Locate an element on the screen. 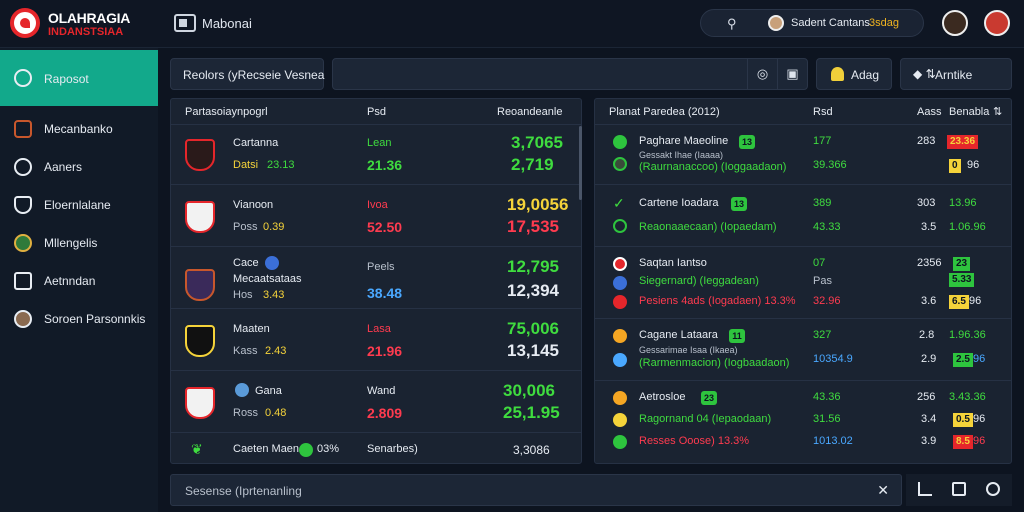  team-name: Caeten Maen is located at coordinates (266, 449).